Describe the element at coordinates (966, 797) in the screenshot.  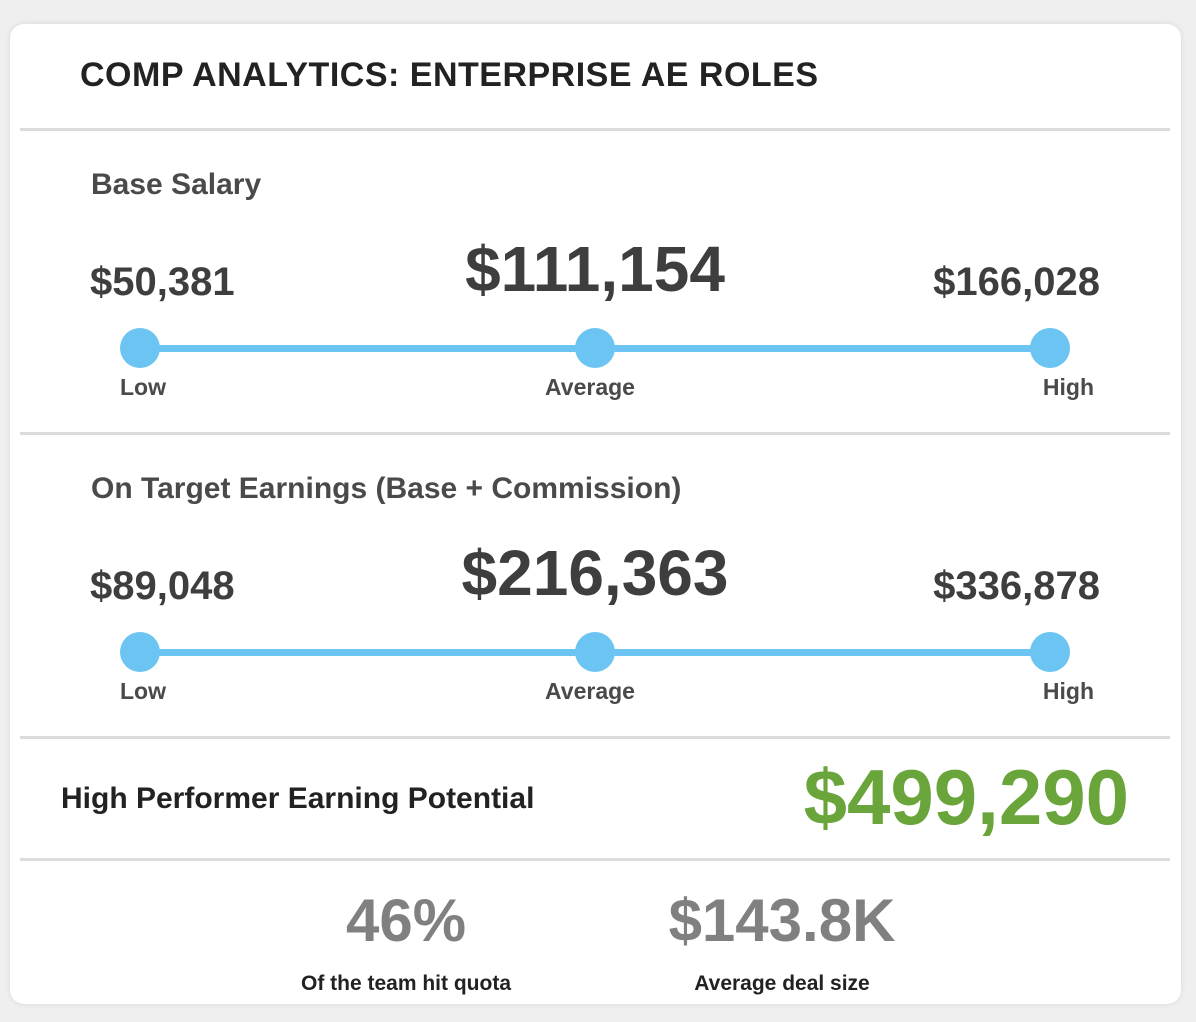
I see `high-performer-value: $499,290` at that location.